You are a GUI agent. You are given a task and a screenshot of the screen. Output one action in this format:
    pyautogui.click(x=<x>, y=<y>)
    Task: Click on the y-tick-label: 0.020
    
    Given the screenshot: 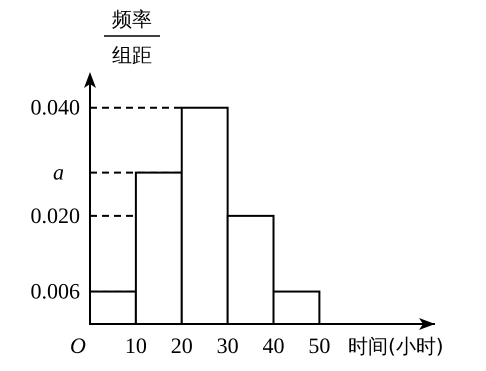 What is the action you would take?
    pyautogui.click(x=55, y=215)
    